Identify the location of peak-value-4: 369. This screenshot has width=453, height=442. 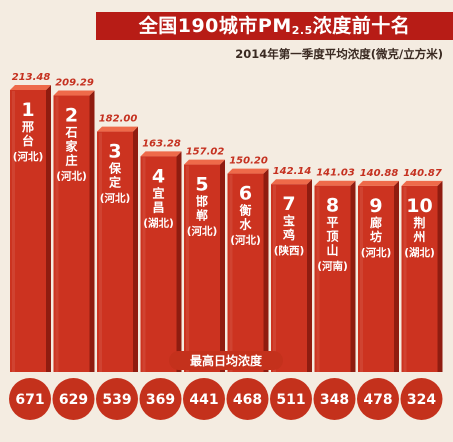
(160, 400).